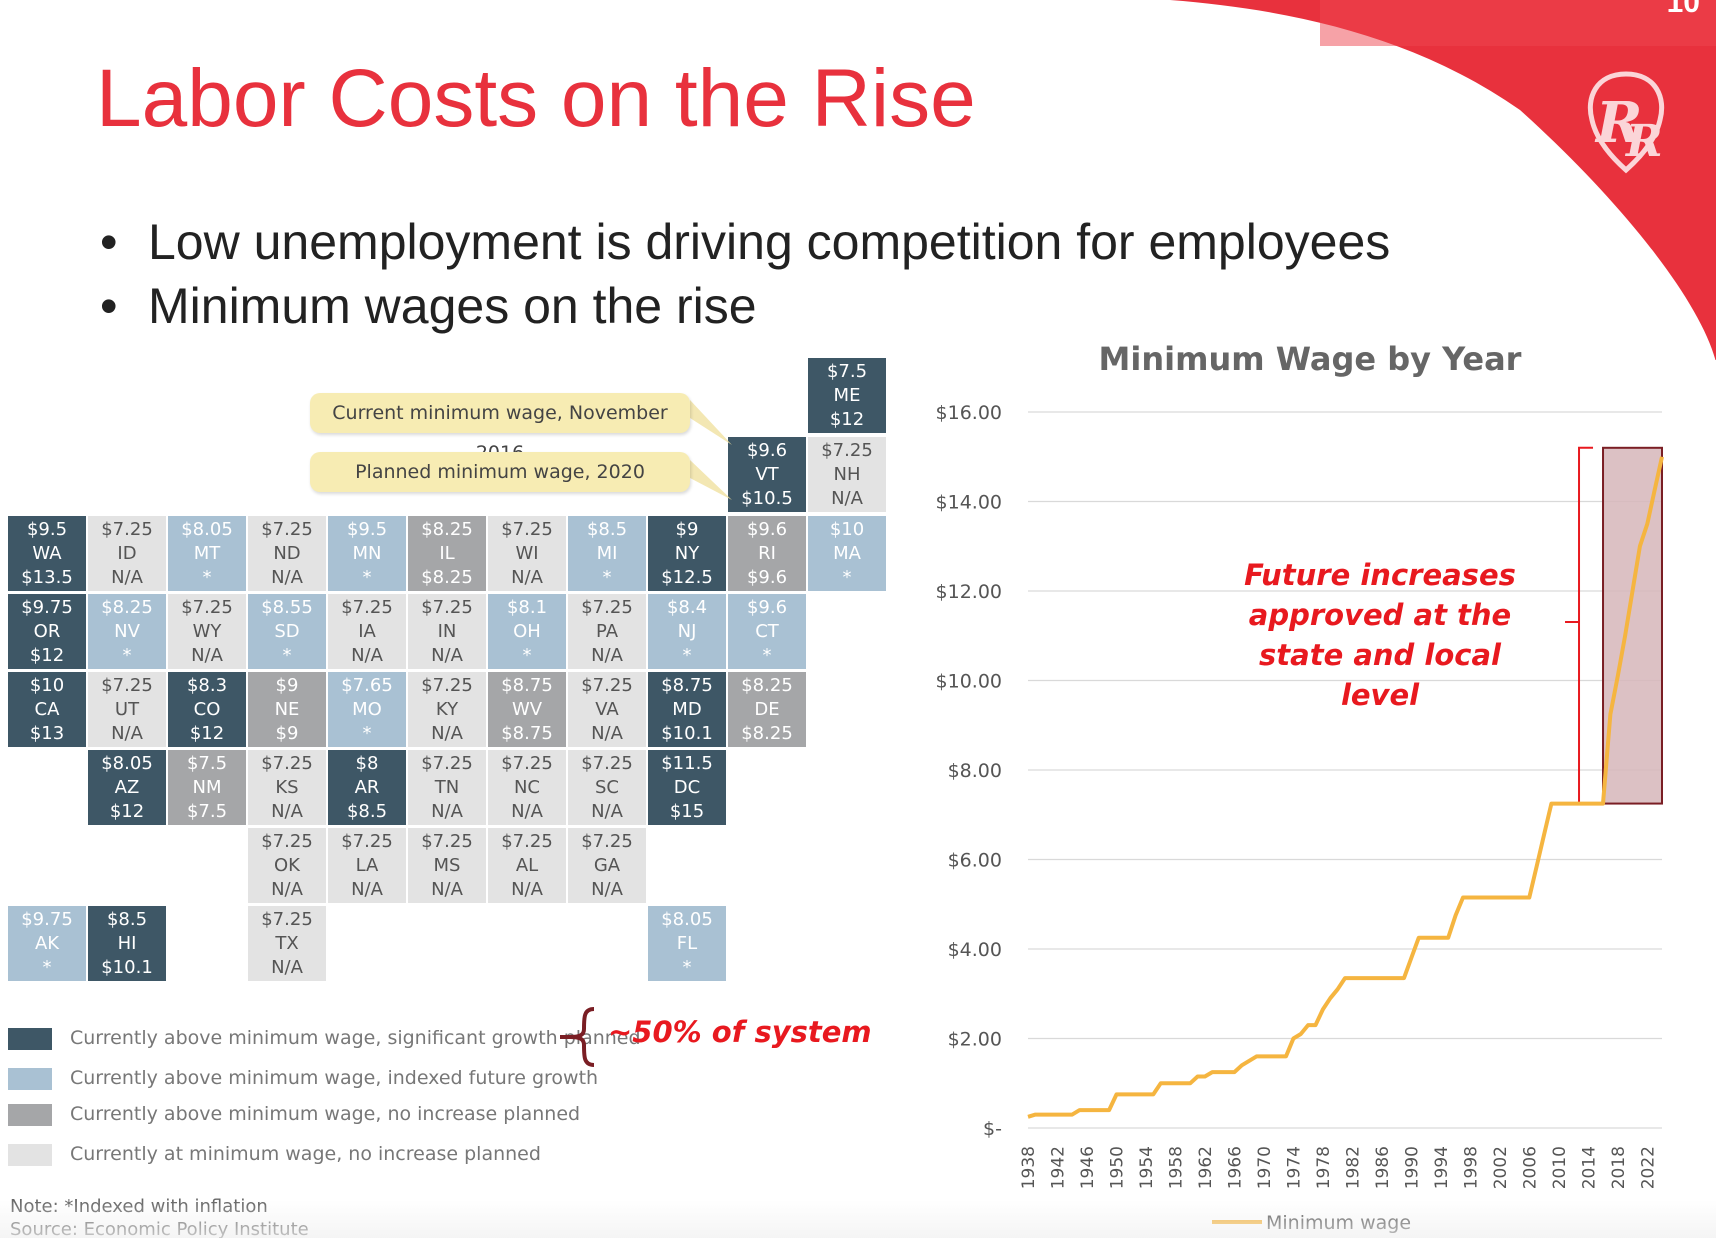 This screenshot has width=1716, height=1238. What do you see at coordinates (687, 943) in the screenshot?
I see `state-tile-abbr: FL` at bounding box center [687, 943].